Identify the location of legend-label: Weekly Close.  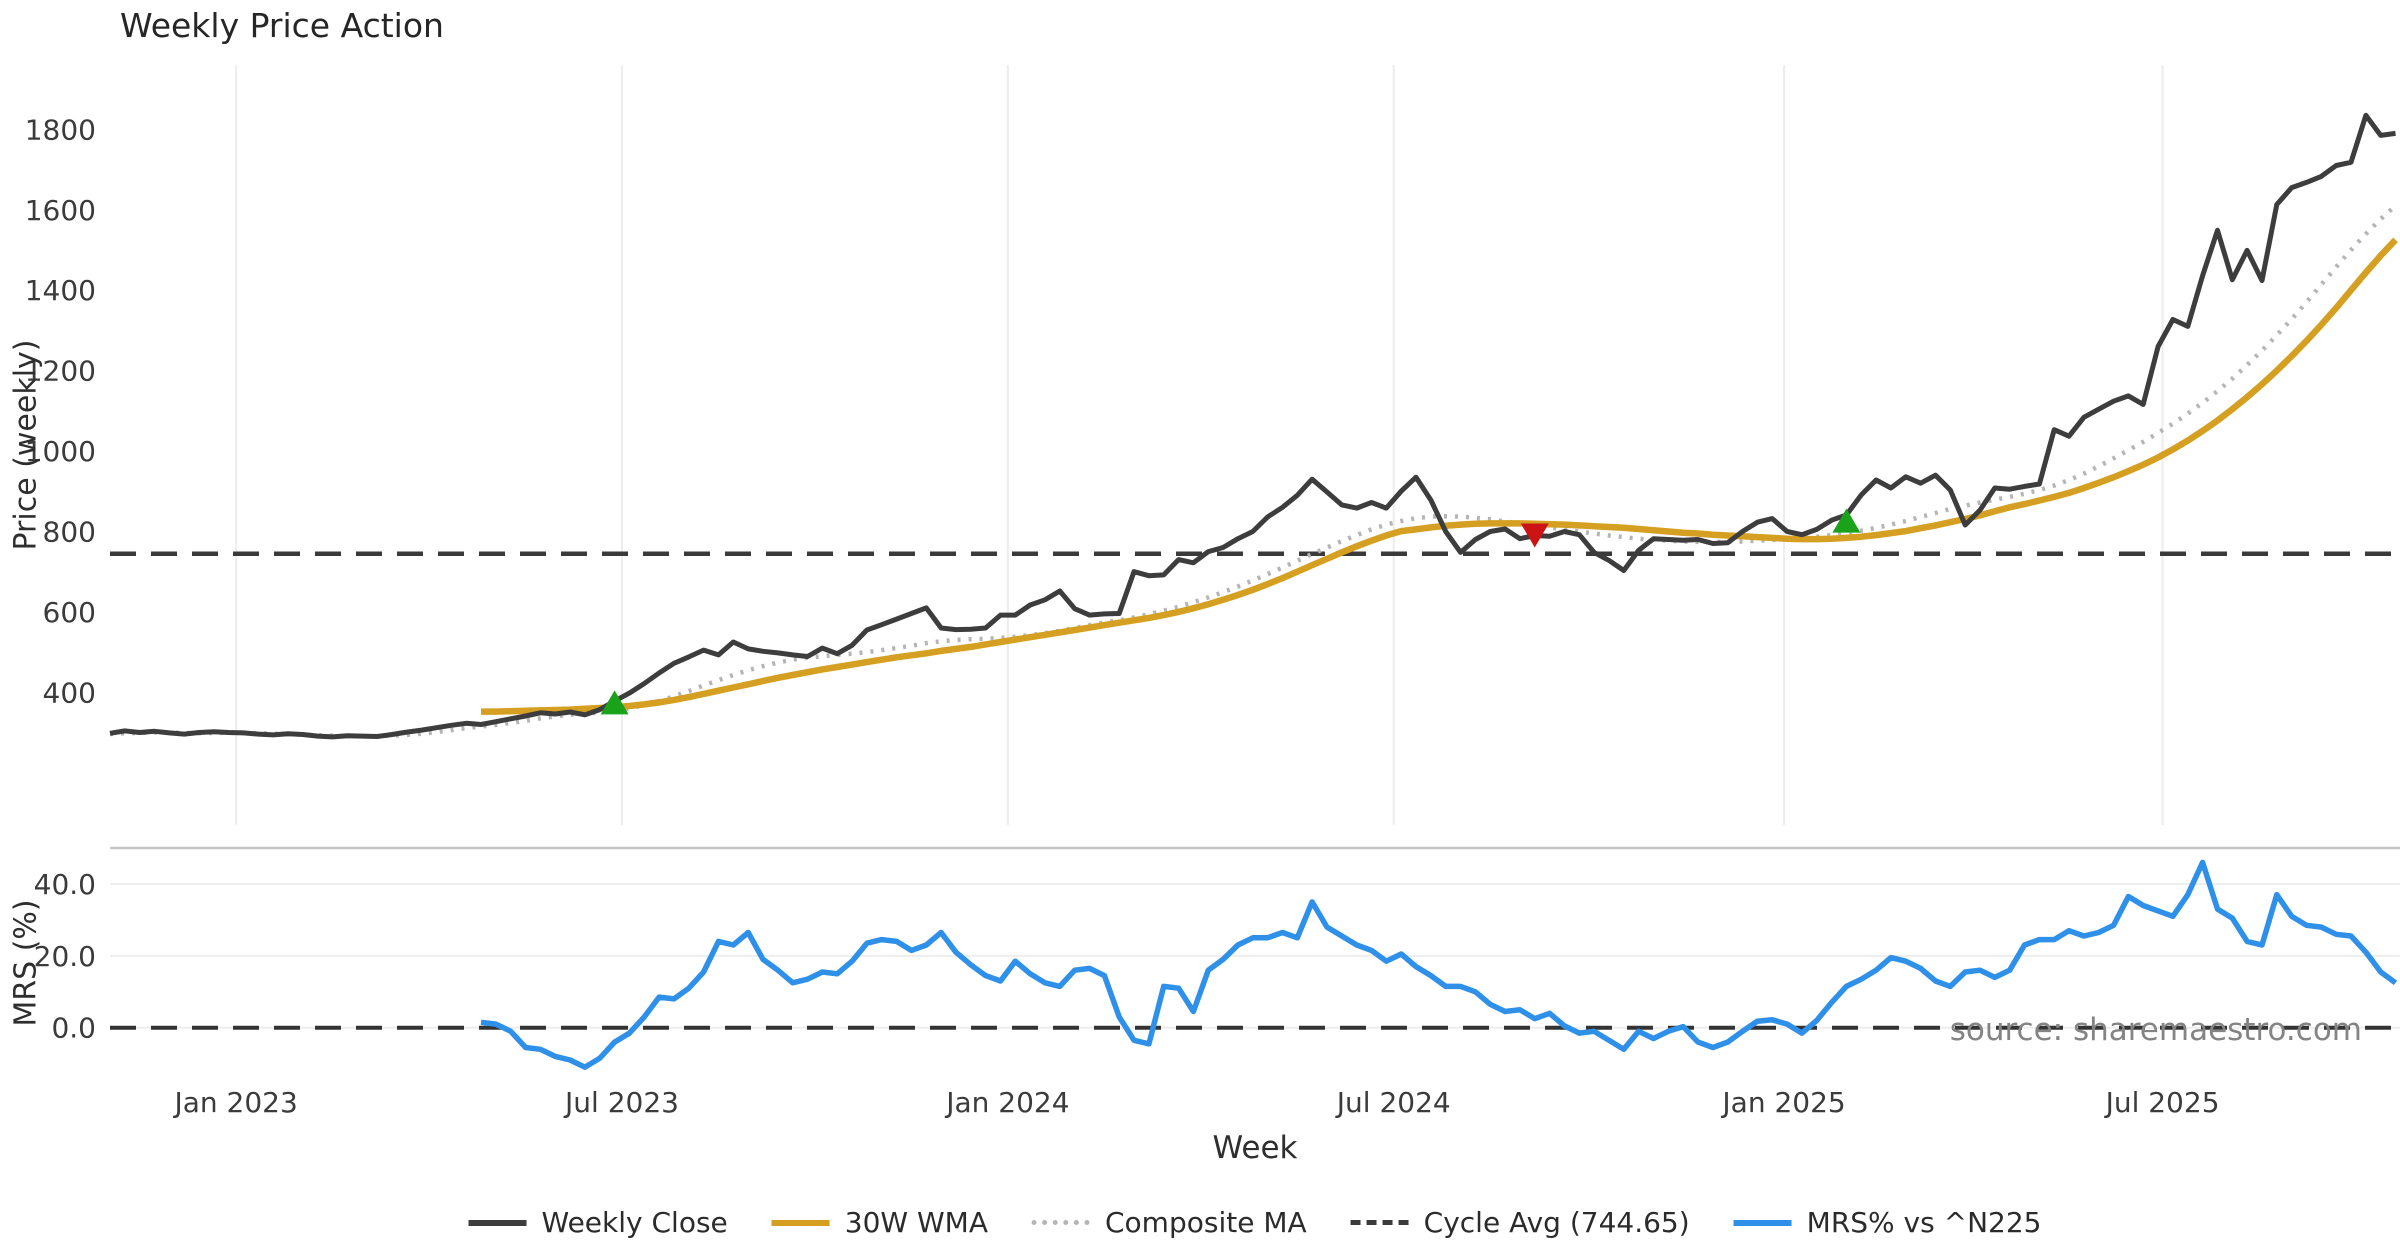
(634, 1222).